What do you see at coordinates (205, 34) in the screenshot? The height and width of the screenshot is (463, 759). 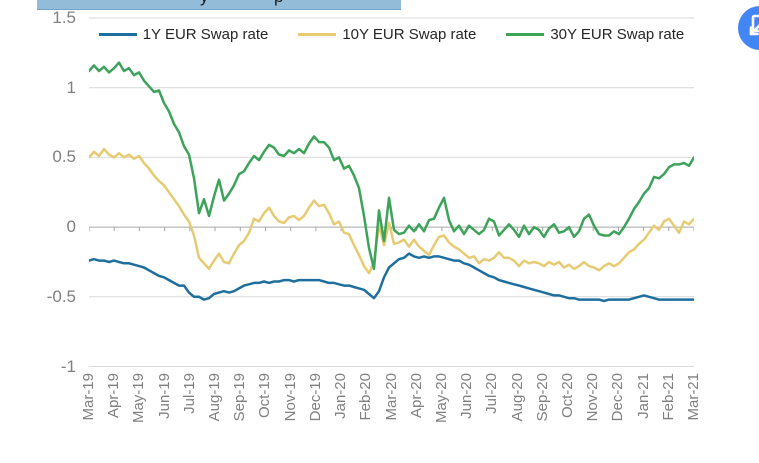 I see `legend-label-1y: 1Y EUR Swap rate` at bounding box center [205, 34].